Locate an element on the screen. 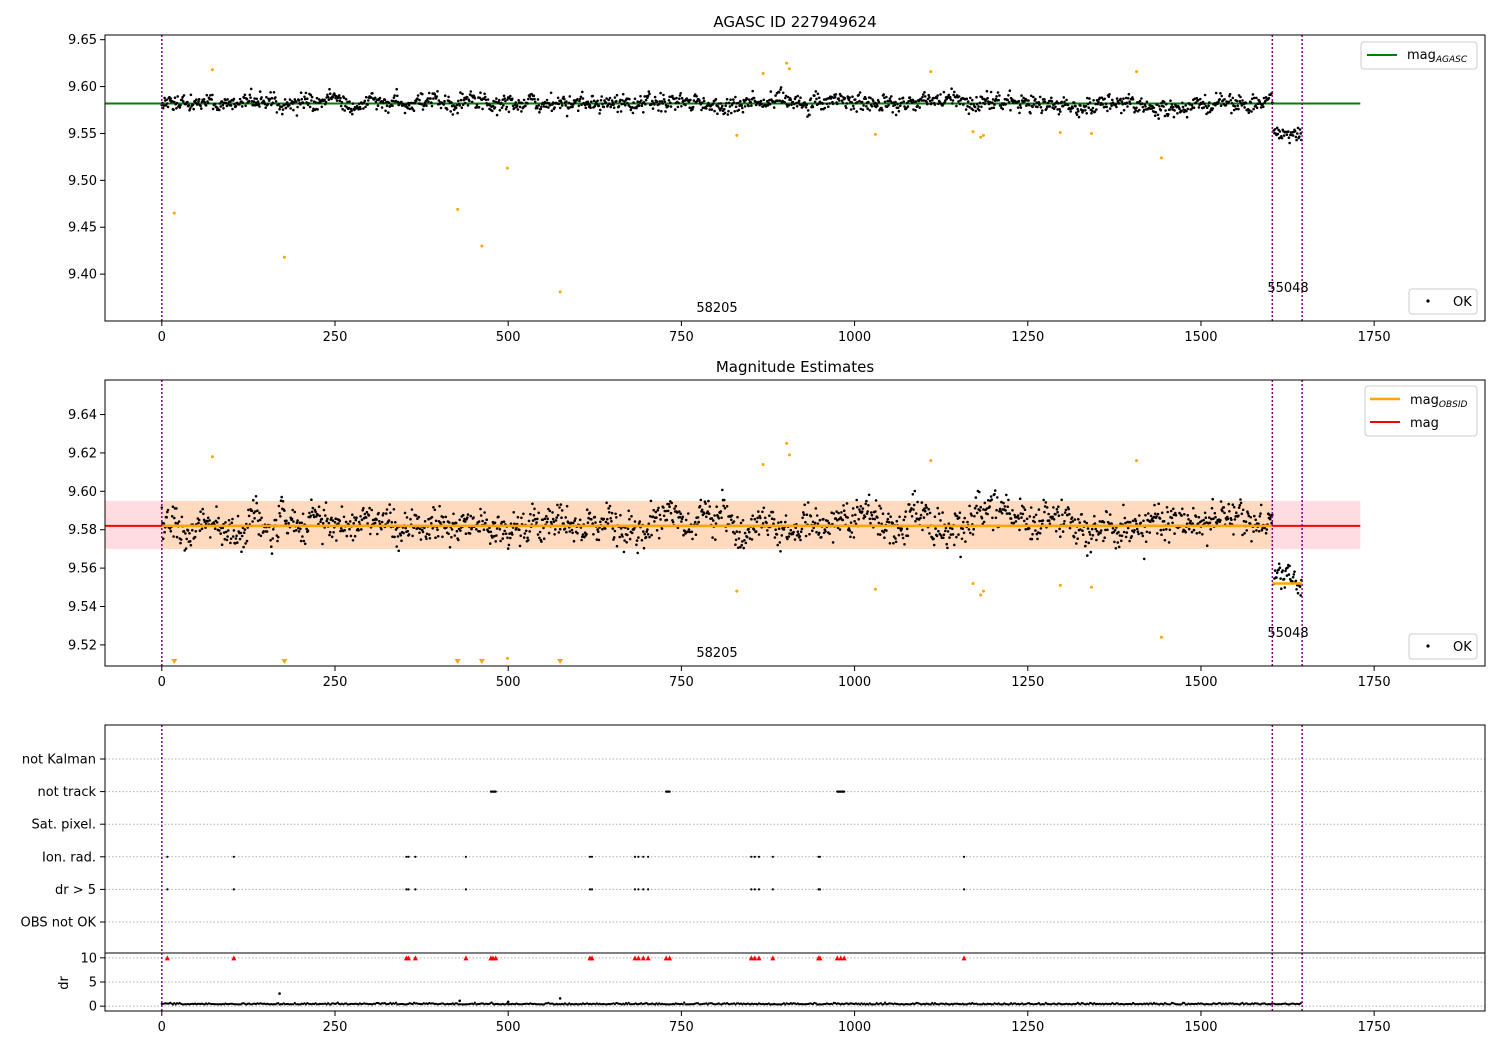 The height and width of the screenshot is (1050, 1500). flag-row-label: Ion. rad. is located at coordinates (69, 857).